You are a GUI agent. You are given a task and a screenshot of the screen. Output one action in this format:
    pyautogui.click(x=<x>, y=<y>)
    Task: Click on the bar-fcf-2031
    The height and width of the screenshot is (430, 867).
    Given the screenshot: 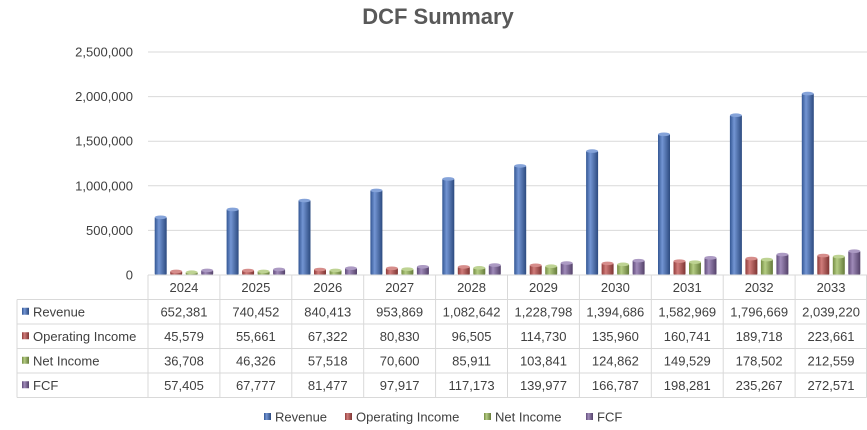 What is the action you would take?
    pyautogui.click(x=710, y=266)
    